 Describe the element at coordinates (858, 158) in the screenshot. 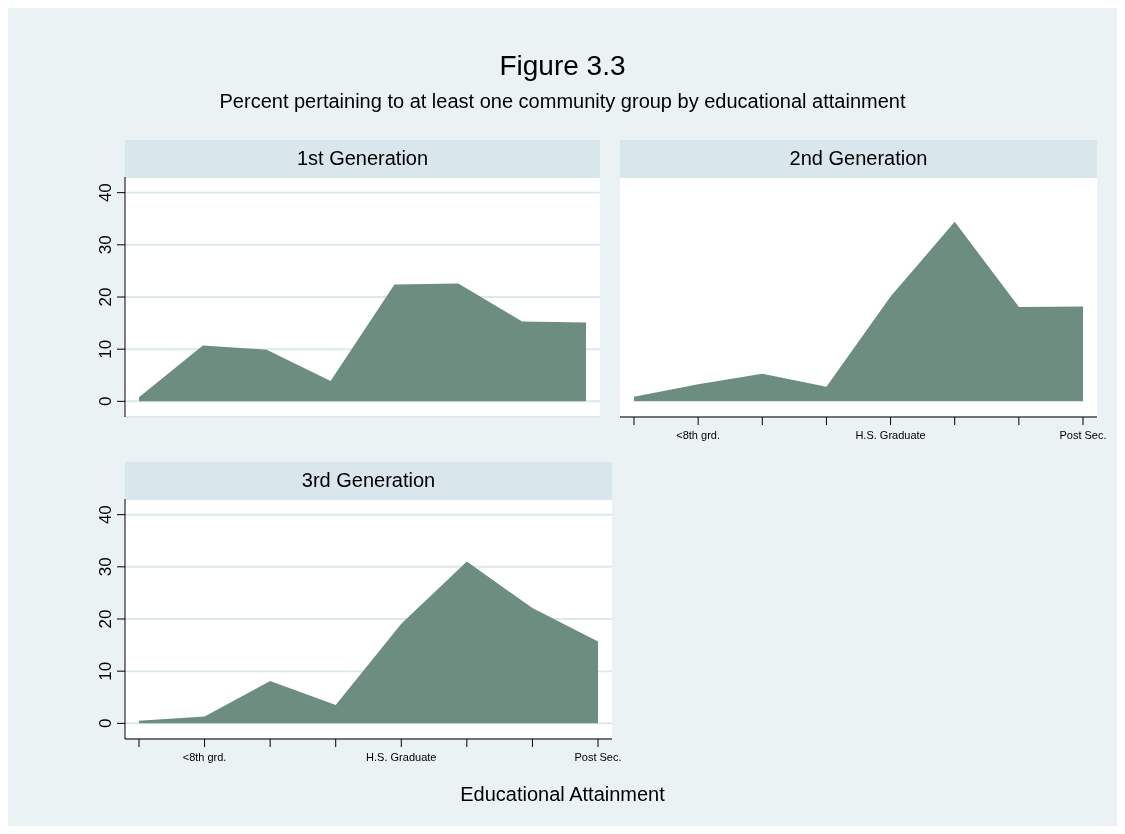

I see `chart-title: 2nd Generation` at that location.